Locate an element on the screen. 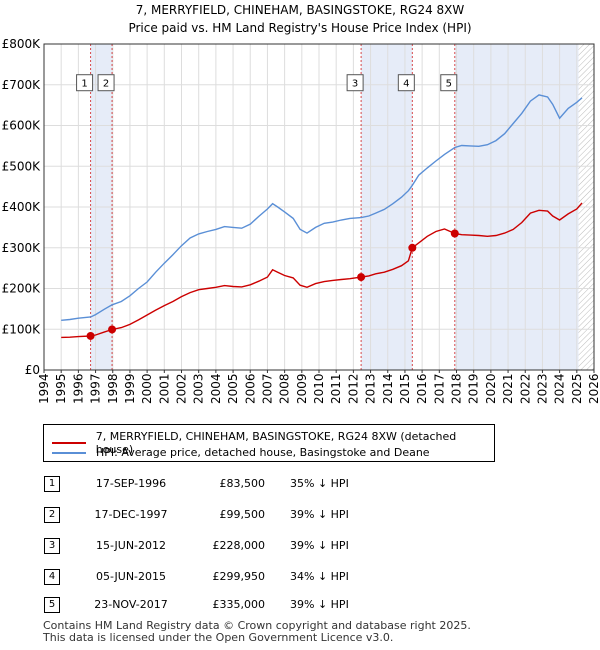 Image resolution: width=600 pixels, height=650 pixels. x-tick-label: 2019 is located at coordinates (474, 388).